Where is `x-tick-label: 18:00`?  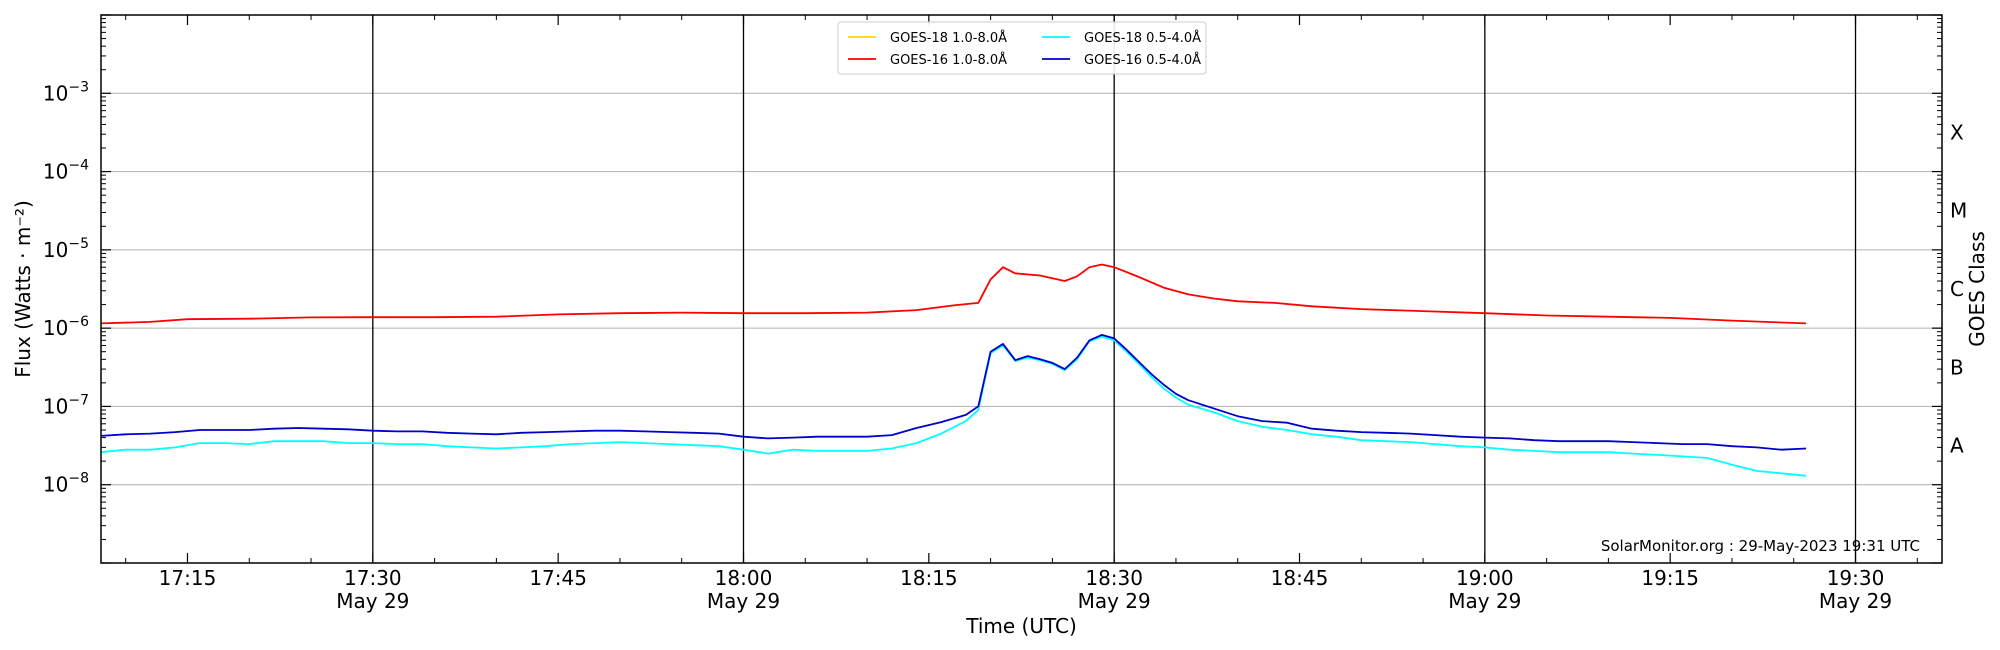 x-tick-label: 18:00 is located at coordinates (744, 578).